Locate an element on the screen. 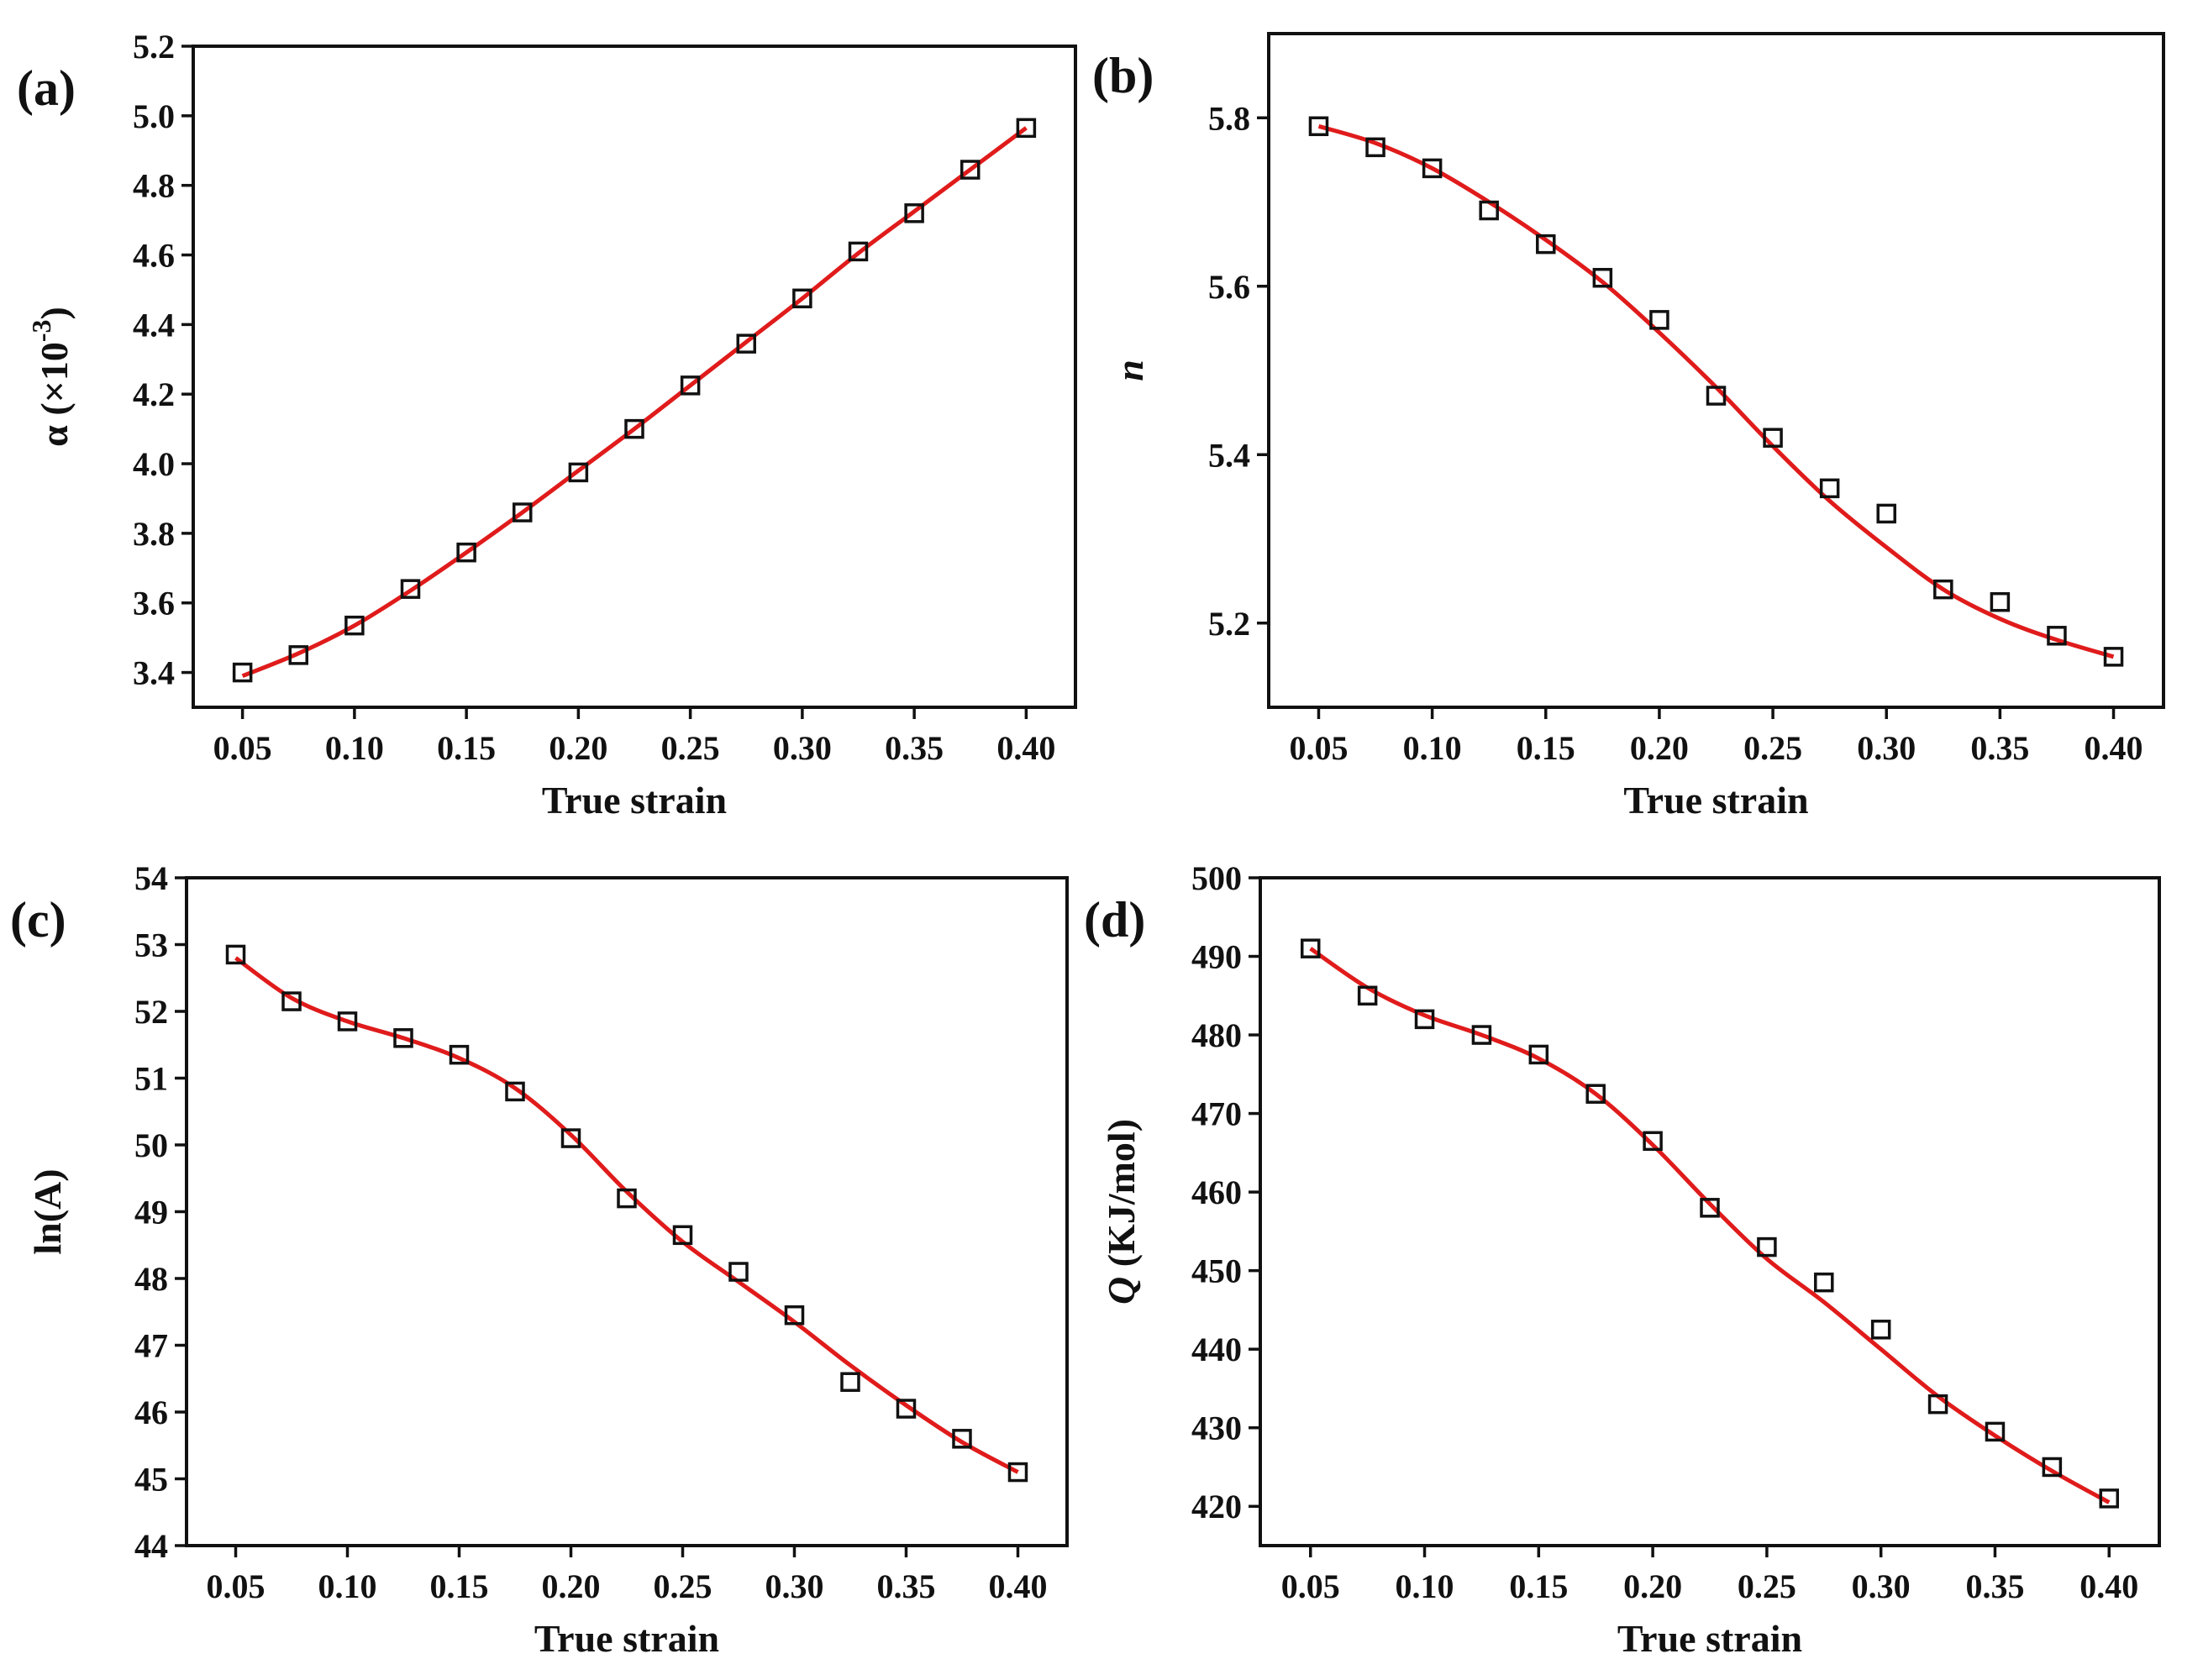 The width and height of the screenshot is (2203, 1680). x-tick-label: 0.35 is located at coordinates (906, 1586).